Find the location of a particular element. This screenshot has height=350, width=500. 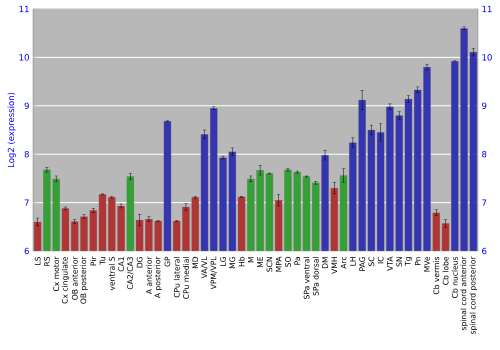

y-axis-title: Log2 (expression) is located at coordinates (12, 130).